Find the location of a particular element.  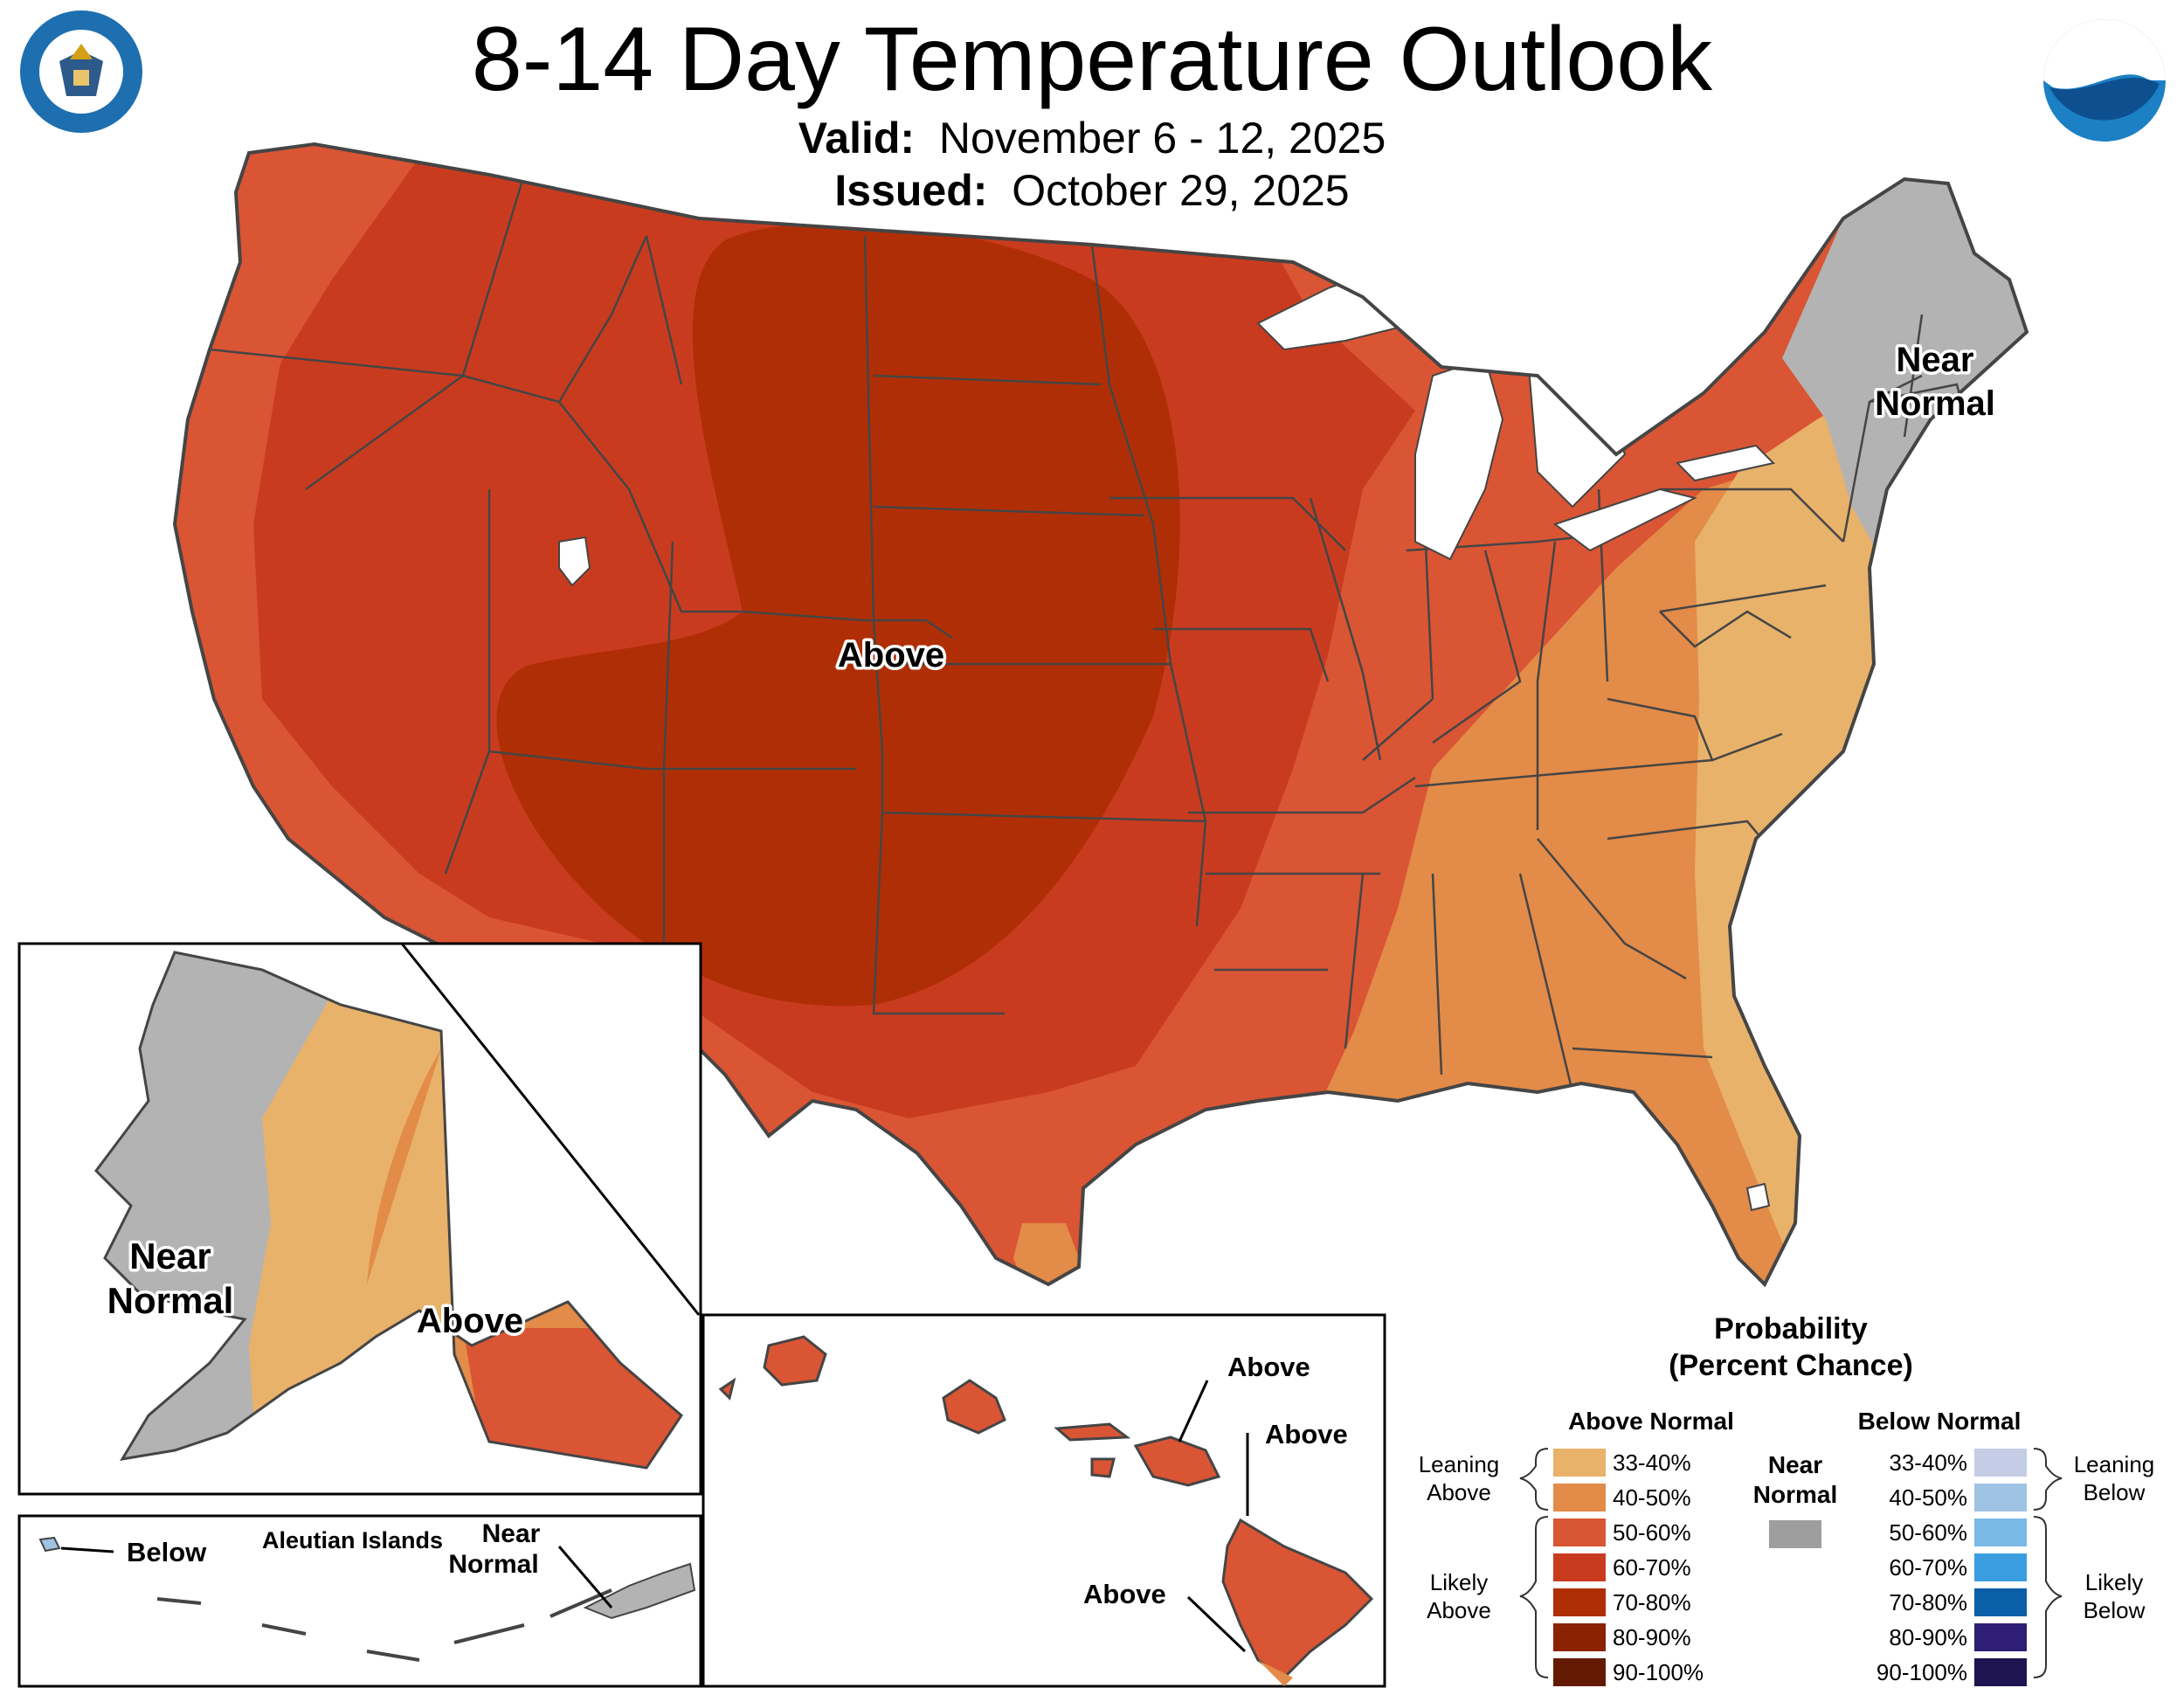

valid-period: Valid: November 6 - 12, 2025 is located at coordinates (1092, 138).